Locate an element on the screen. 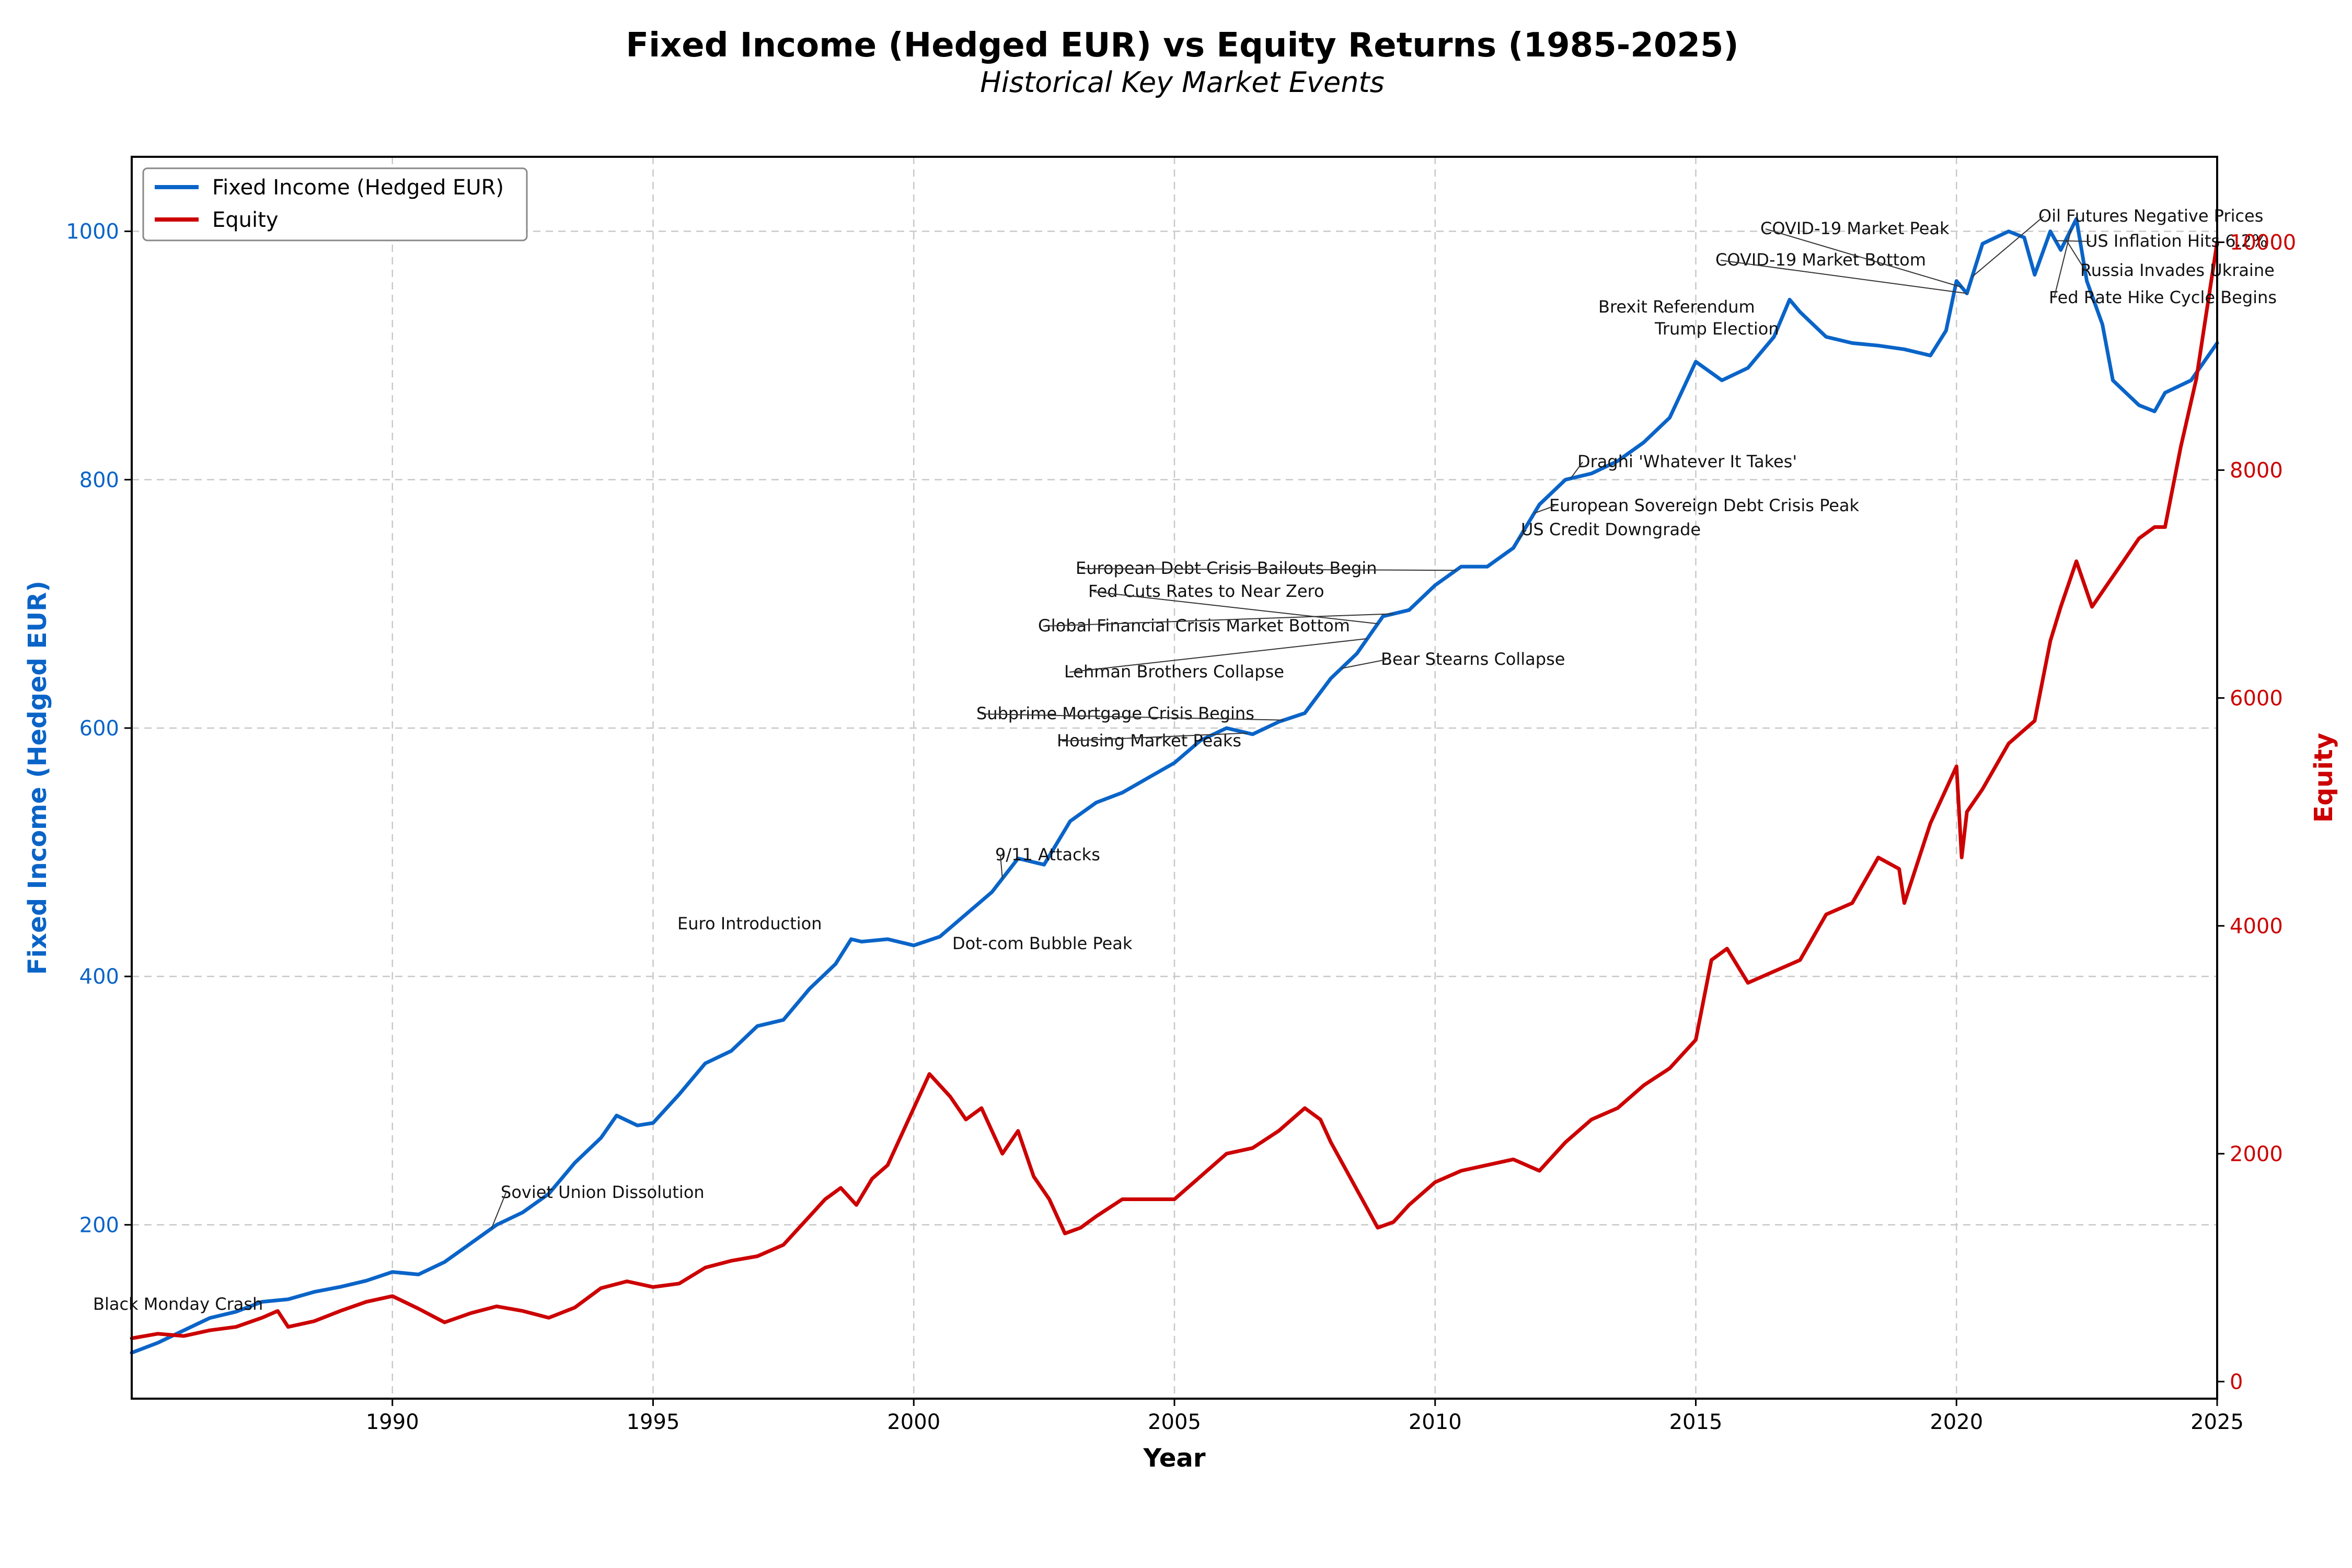  annotation-label: Housing Market Peaks is located at coordinates (1149, 741).